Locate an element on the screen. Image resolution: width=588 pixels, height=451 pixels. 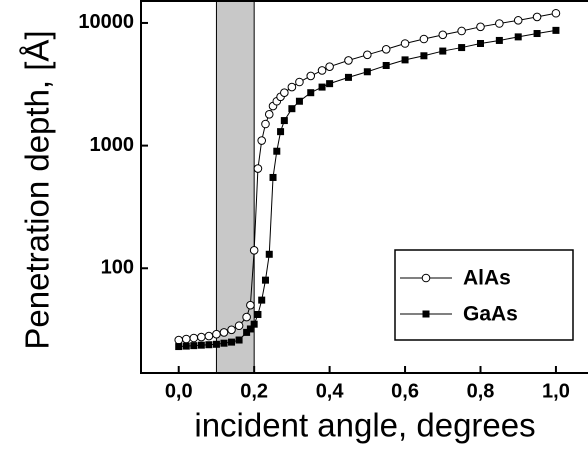
x-tick-label: 0,0 is located at coordinates (179, 391).